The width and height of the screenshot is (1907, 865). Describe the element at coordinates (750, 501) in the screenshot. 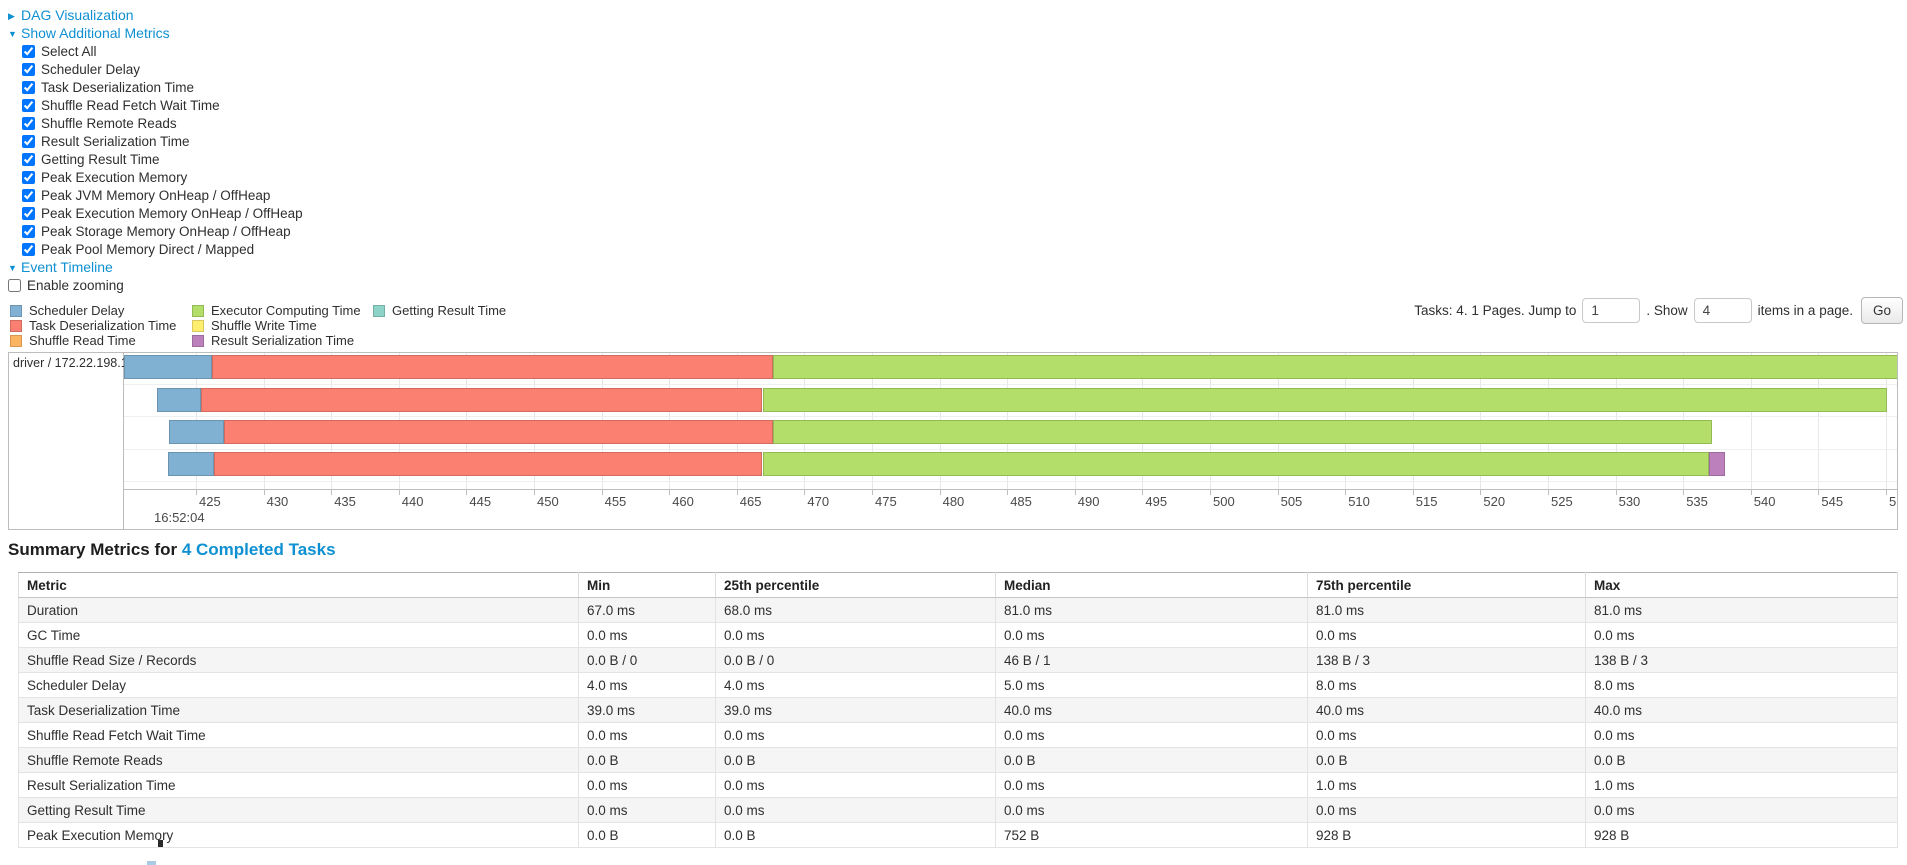

I see `timeline-tick-label: 465` at that location.